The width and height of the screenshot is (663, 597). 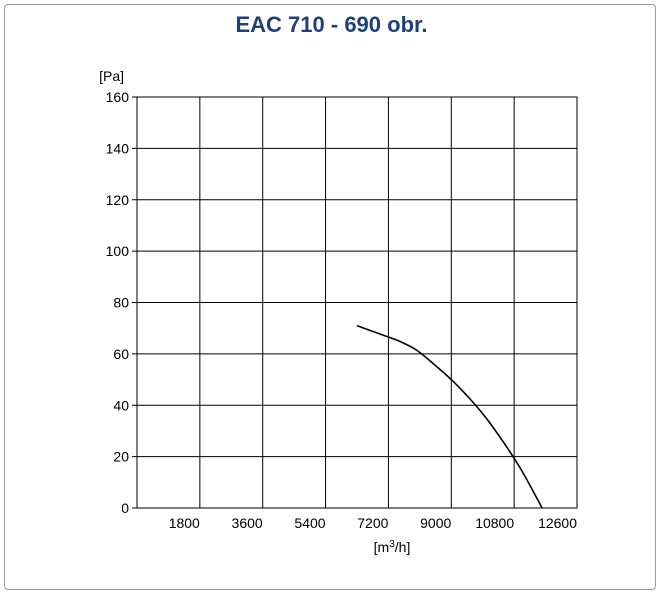 What do you see at coordinates (121, 303) in the screenshot?
I see `y-tick-label: 80` at bounding box center [121, 303].